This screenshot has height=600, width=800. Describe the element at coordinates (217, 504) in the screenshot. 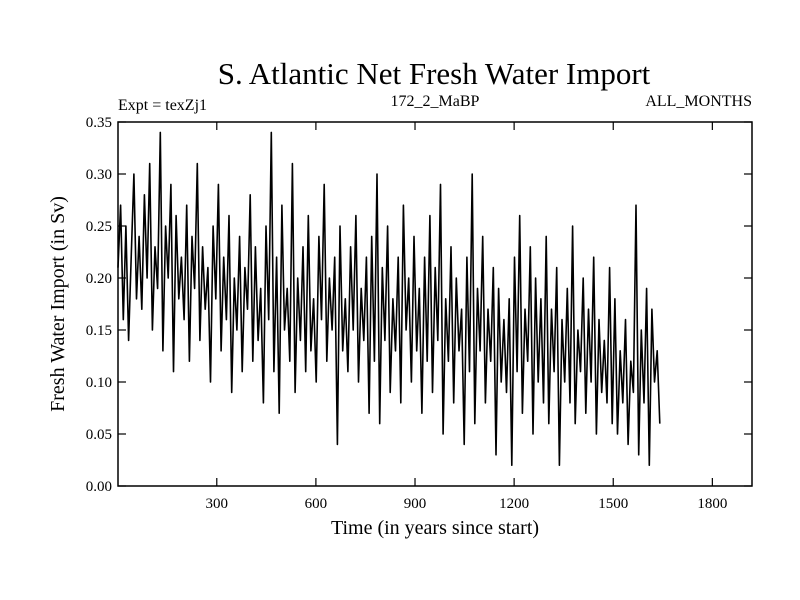

I see `x-tick-label: 300` at that location.